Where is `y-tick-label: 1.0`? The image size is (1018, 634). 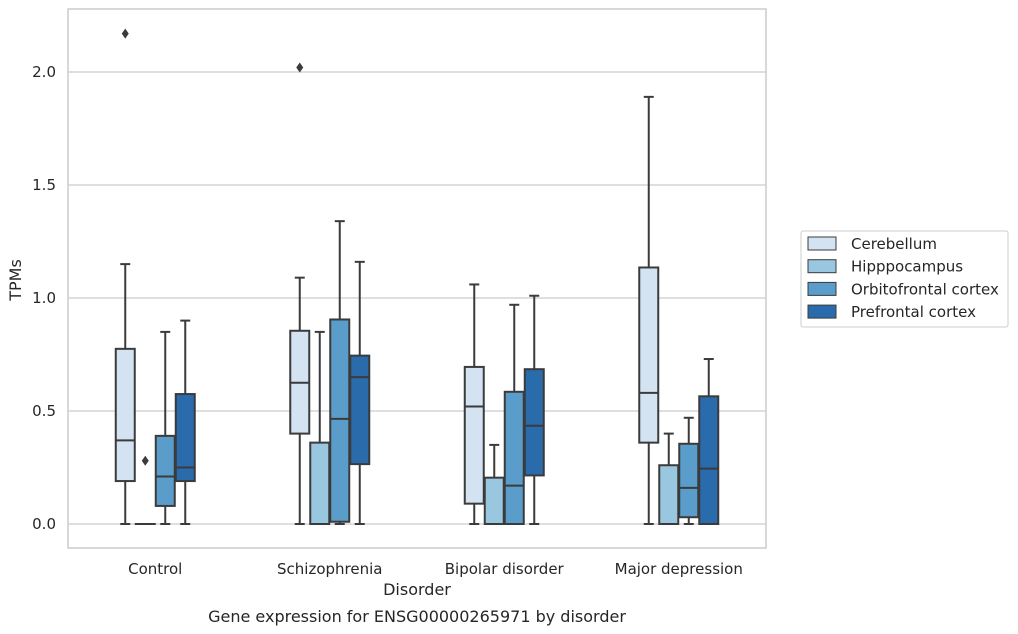
y-tick-label: 1.0 is located at coordinates (44, 298).